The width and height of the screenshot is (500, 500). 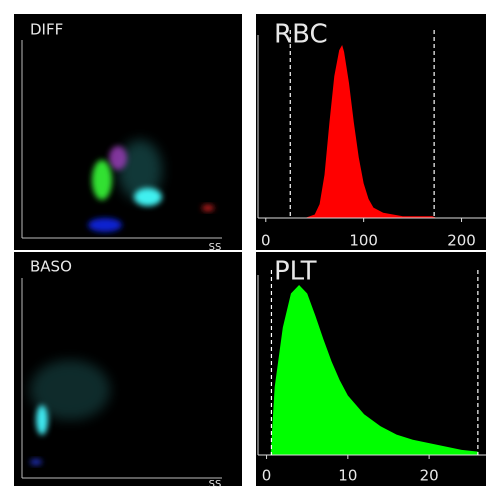 What do you see at coordinates (461, 241) in the screenshot?
I see `x-tick-label: 200` at bounding box center [461, 241].